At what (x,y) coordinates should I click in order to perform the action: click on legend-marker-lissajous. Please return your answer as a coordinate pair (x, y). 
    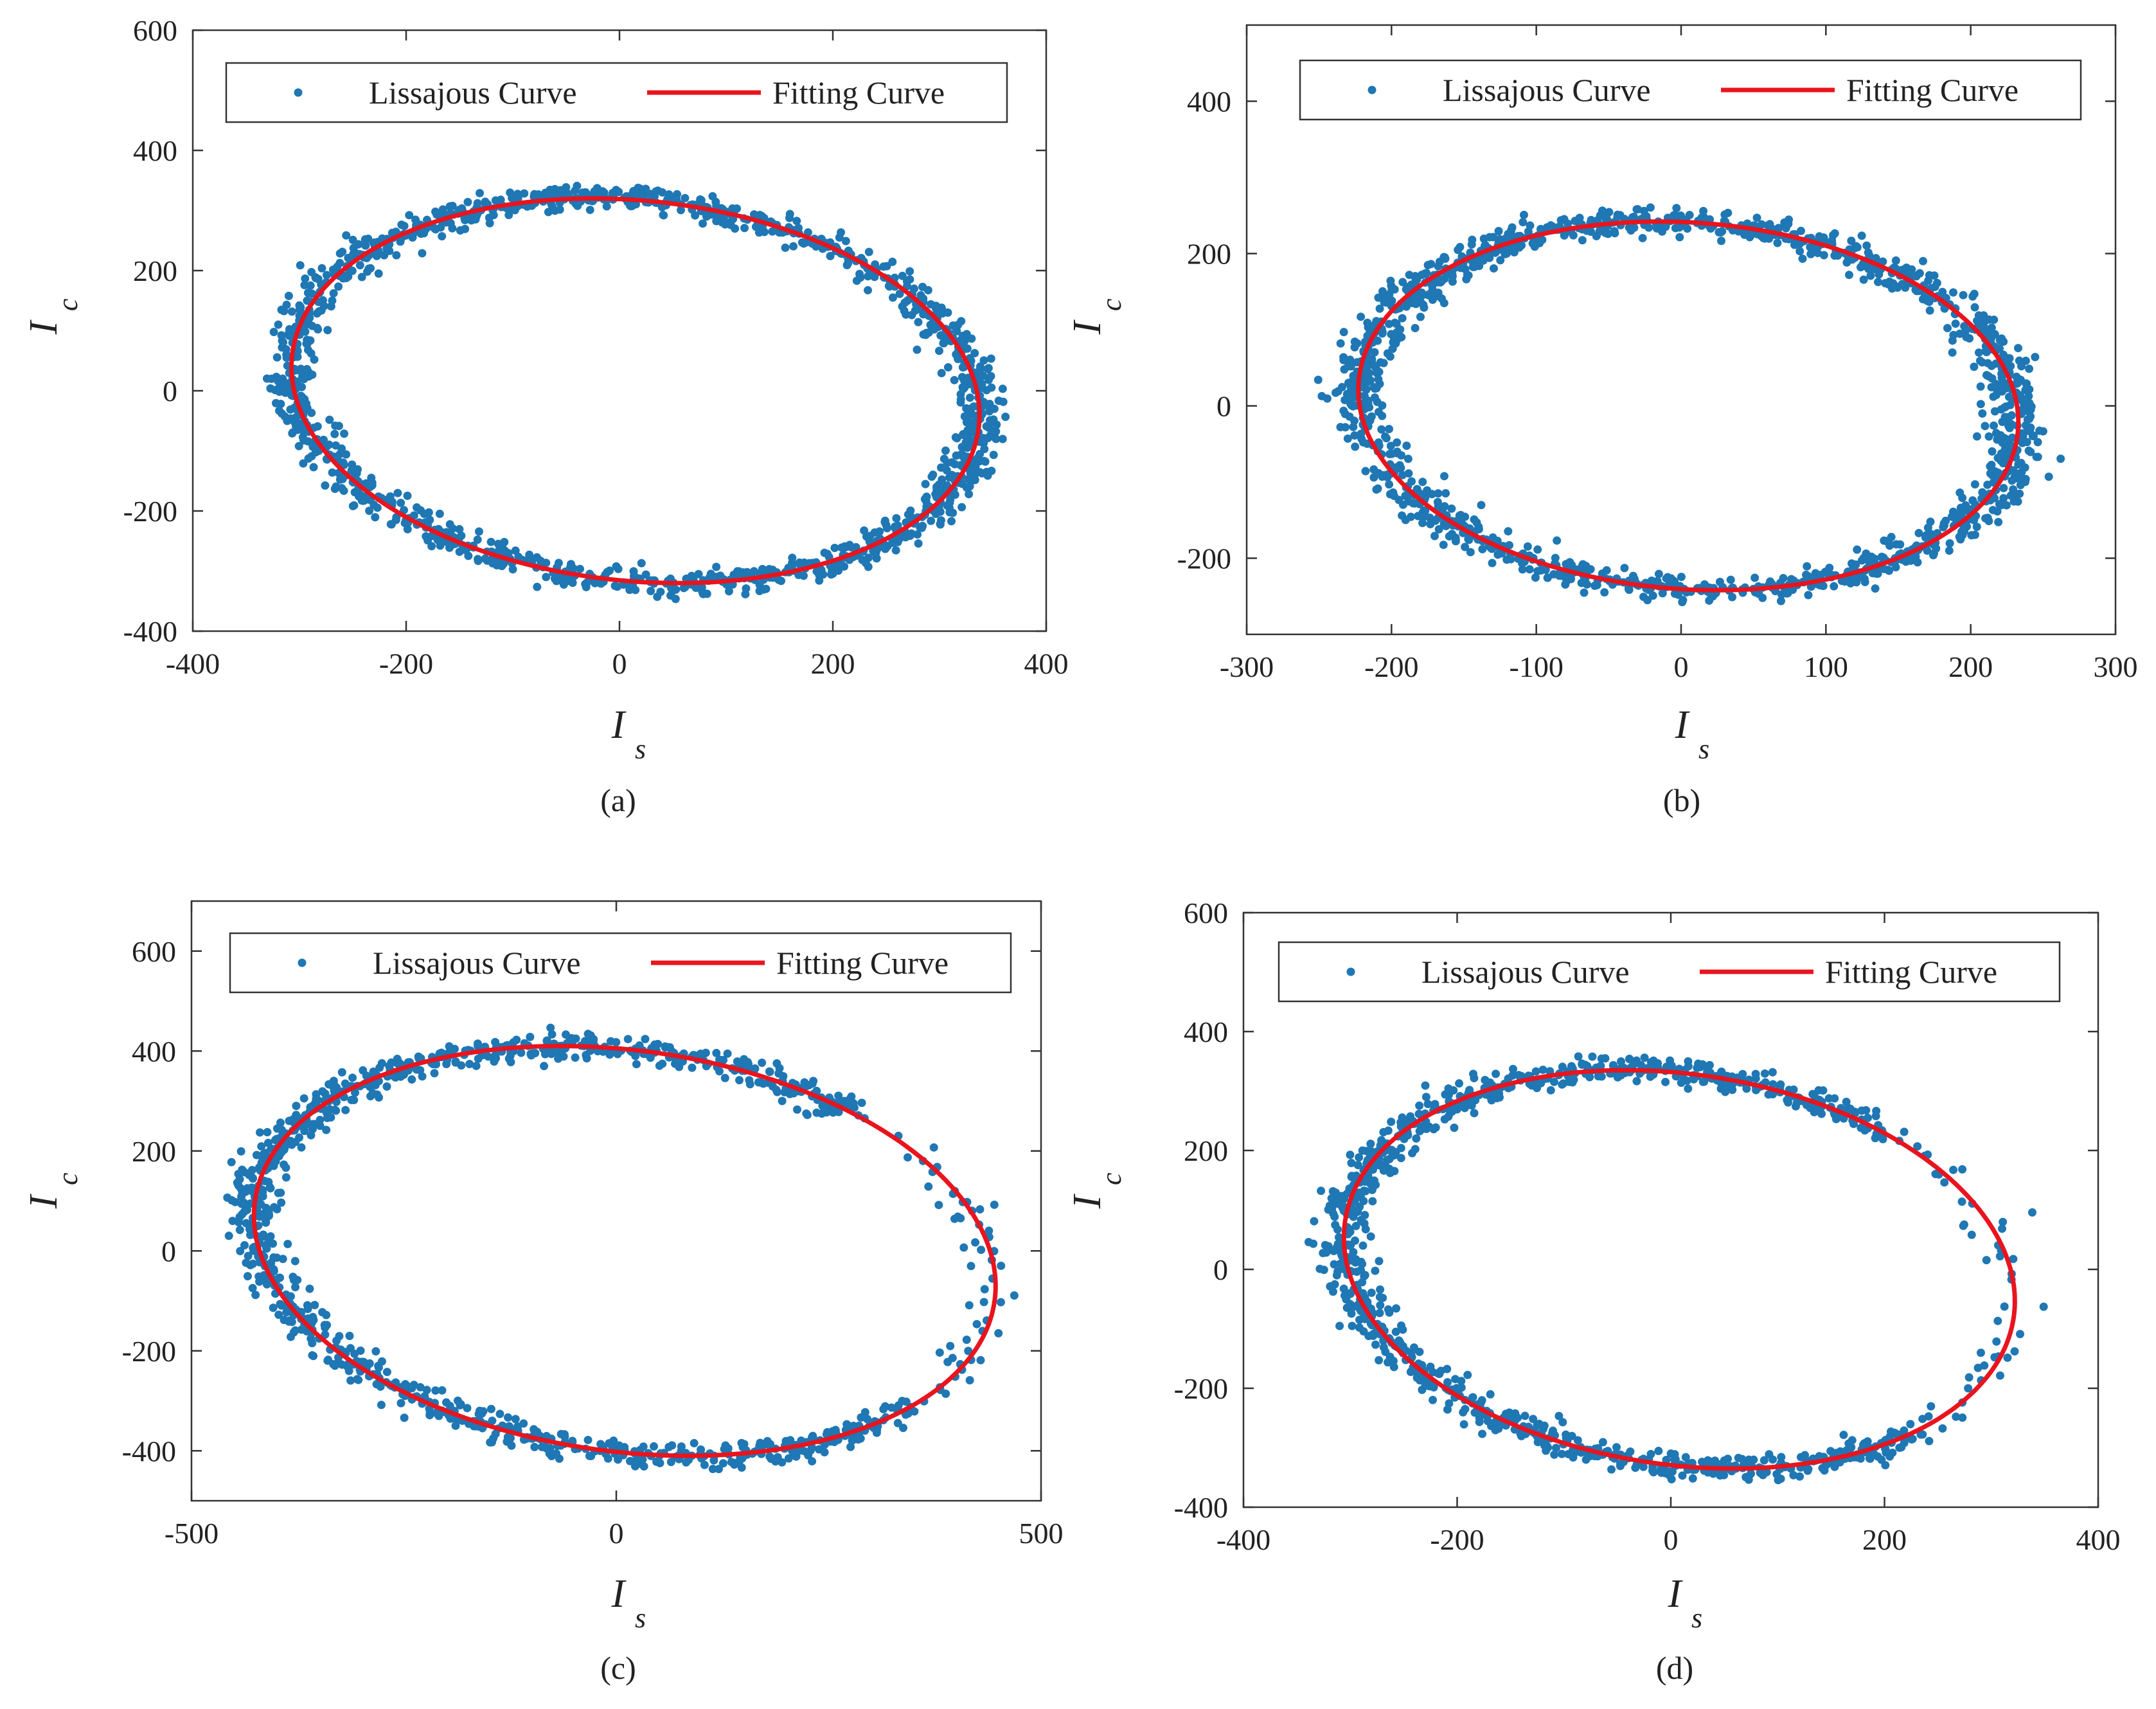
    Looking at the image, I should click on (1372, 89).